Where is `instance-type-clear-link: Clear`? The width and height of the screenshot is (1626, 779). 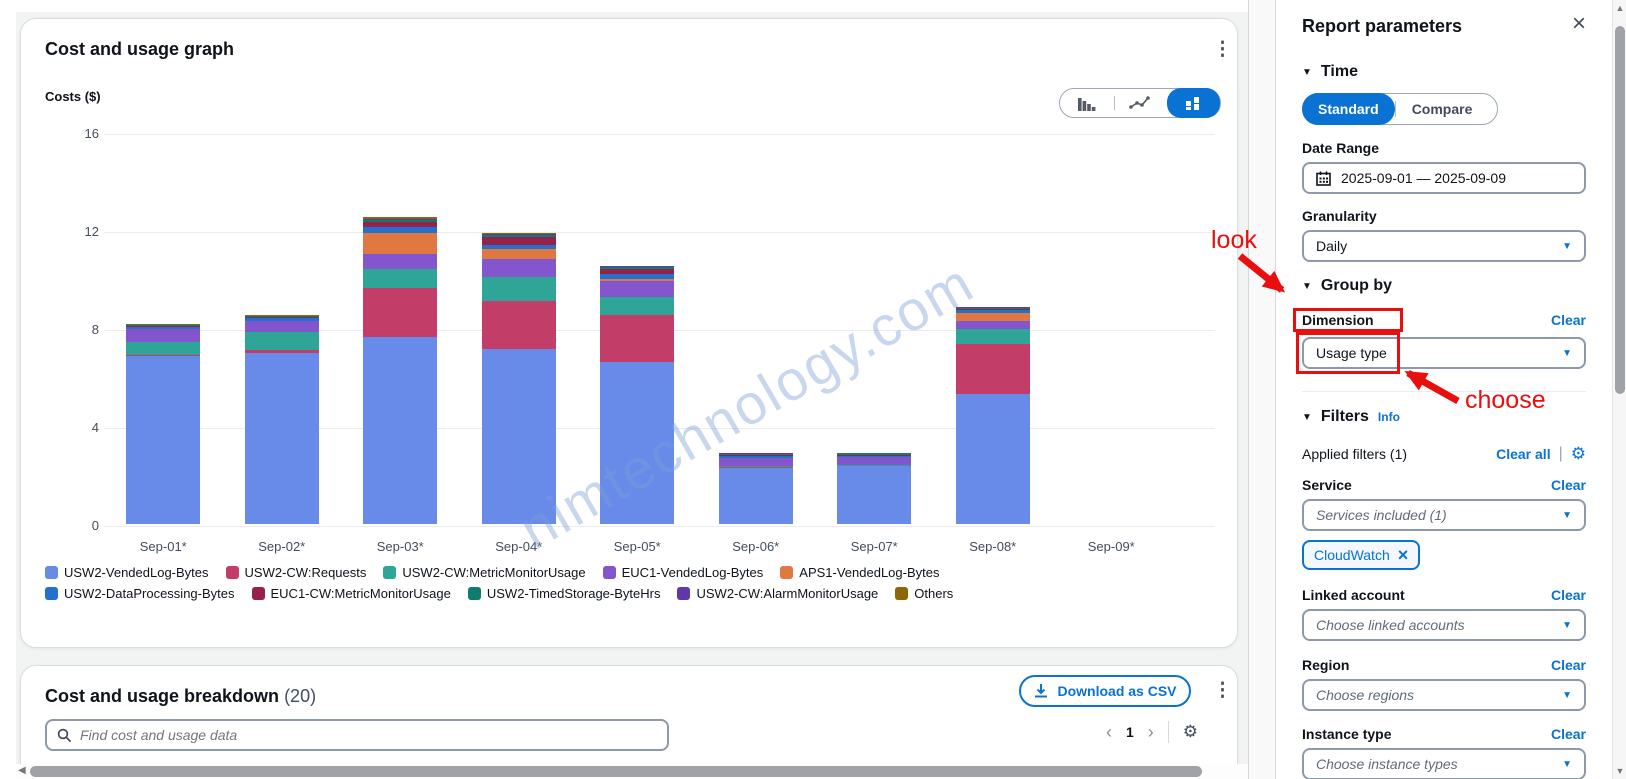 instance-type-clear-link: Clear is located at coordinates (1568, 734).